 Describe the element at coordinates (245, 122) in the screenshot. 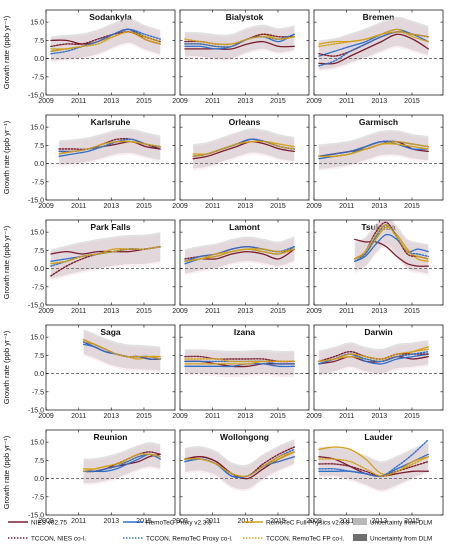

I see `panel-title: Orleans` at that location.